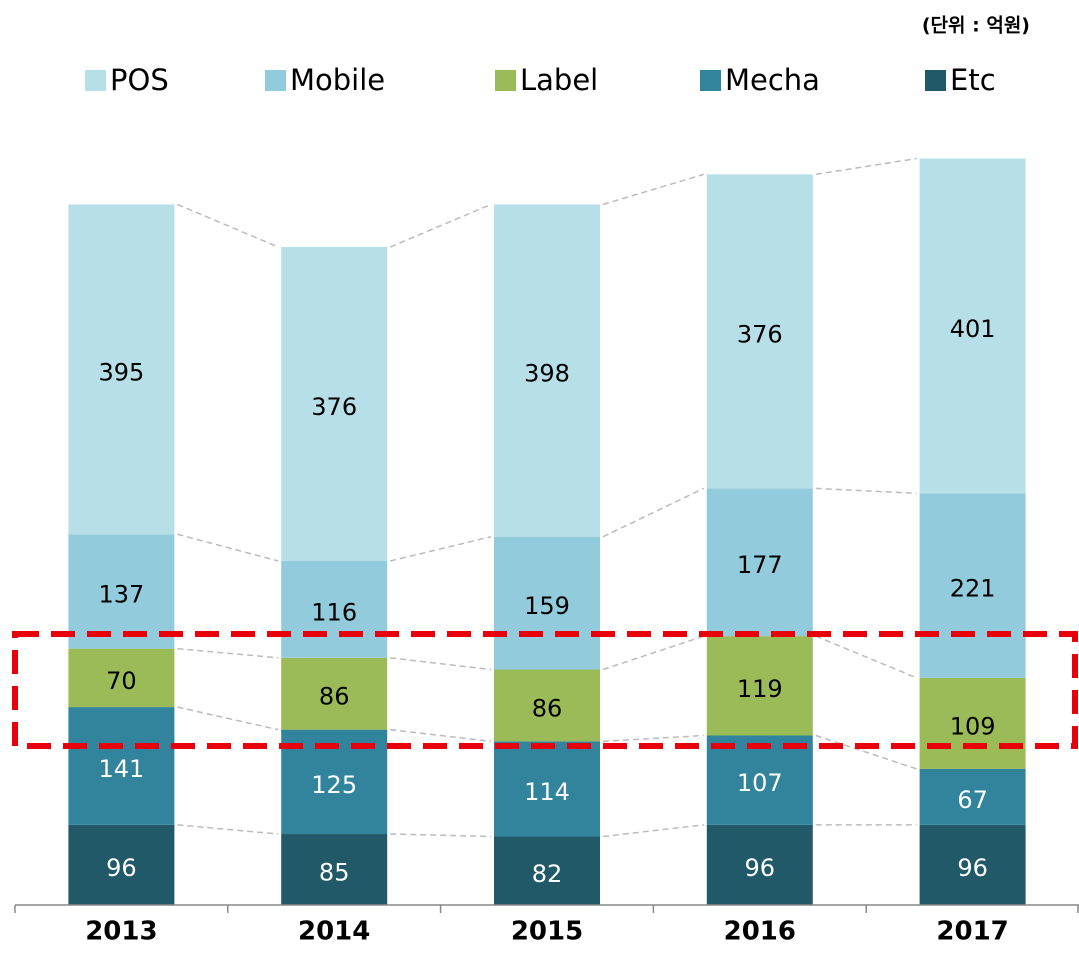 The height and width of the screenshot is (955, 1079). What do you see at coordinates (760, 565) in the screenshot?
I see `data-label: 177` at bounding box center [760, 565].